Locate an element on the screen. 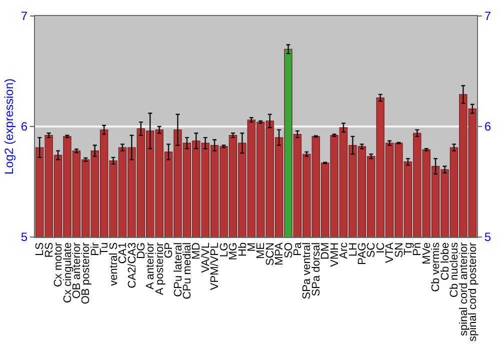 The width and height of the screenshot is (500, 350). y2-tick-label: 6 is located at coordinates (488, 127).